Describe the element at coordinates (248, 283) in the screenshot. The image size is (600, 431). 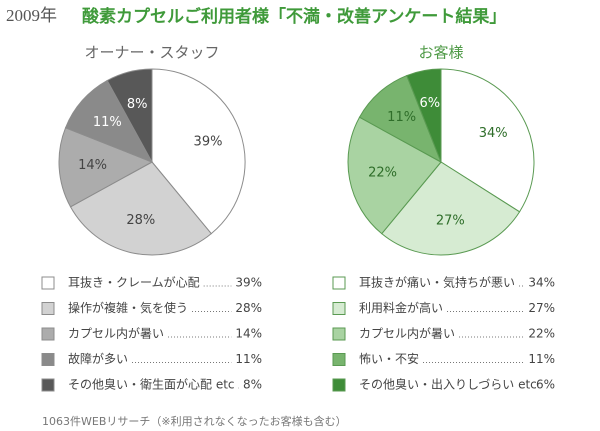
I see `legend-value: 39%` at that location.